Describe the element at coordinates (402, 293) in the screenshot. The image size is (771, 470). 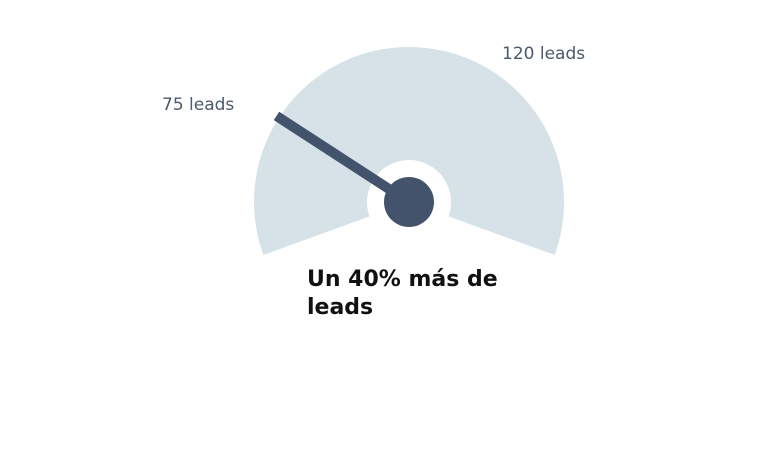
I see `gauge-caption: Un 40% más de leads` at that location.